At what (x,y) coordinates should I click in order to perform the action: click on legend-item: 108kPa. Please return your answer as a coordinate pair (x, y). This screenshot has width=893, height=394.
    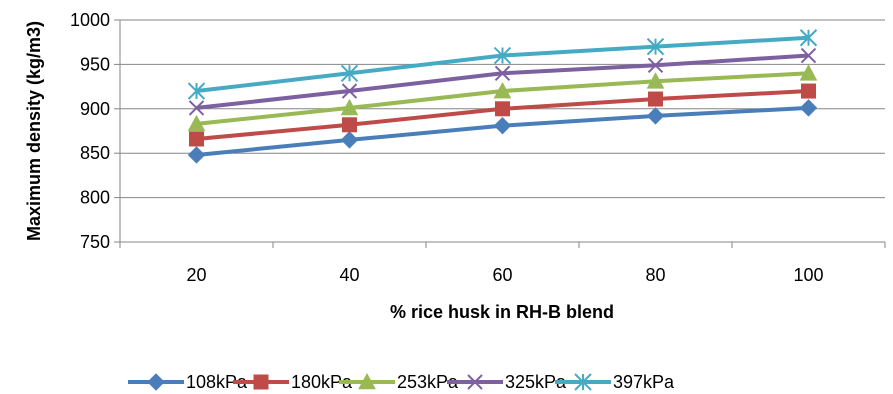
    Looking at the image, I should click on (188, 382).